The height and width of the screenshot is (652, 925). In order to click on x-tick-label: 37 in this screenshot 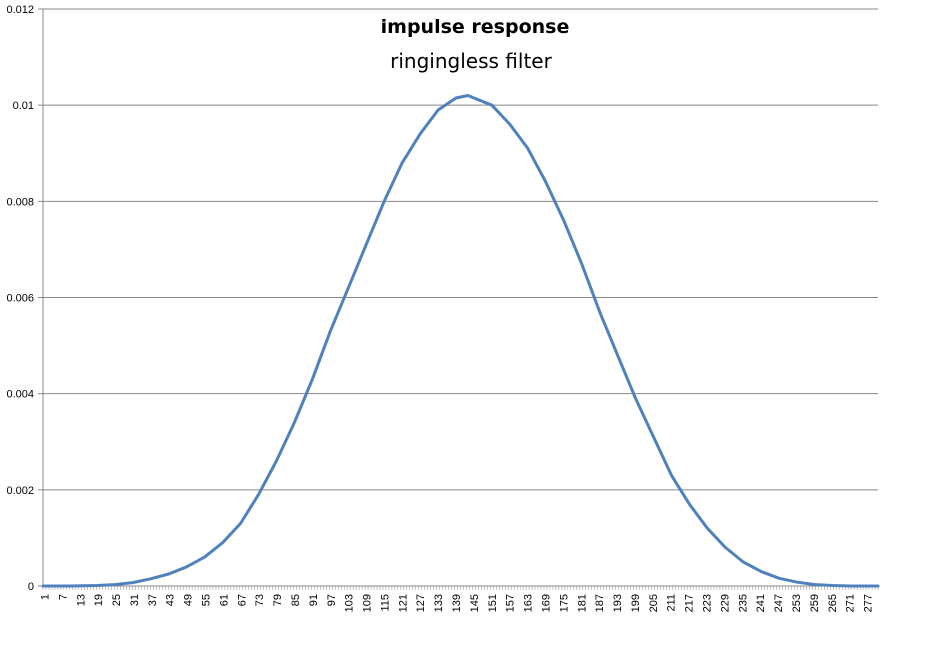, I will do `click(153, 600)`.